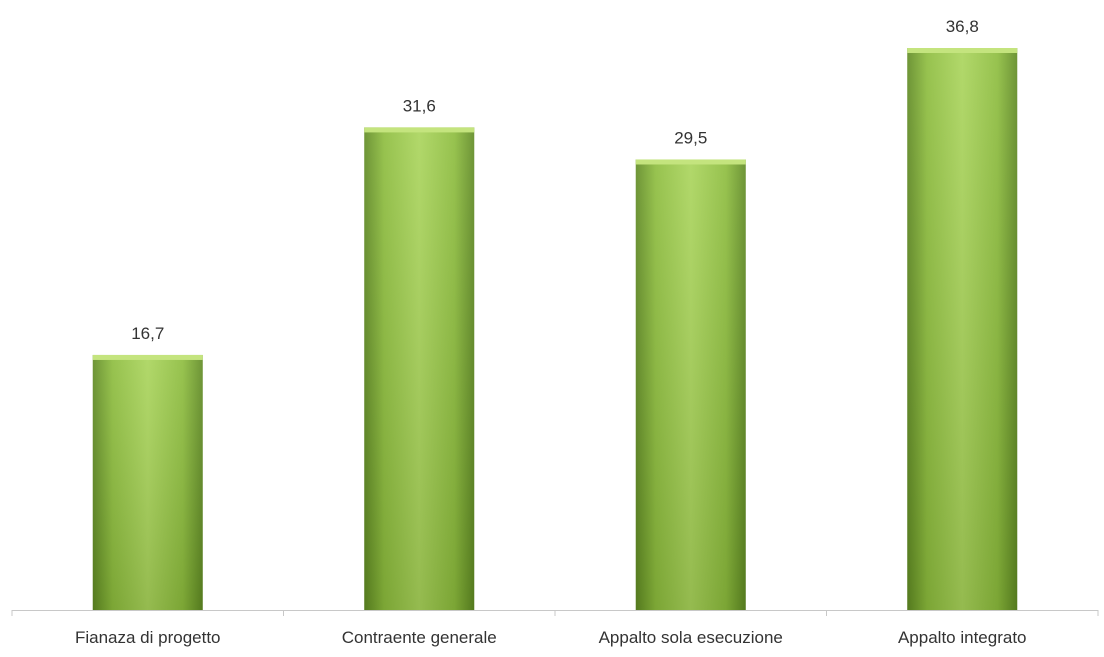 Image resolution: width=1104 pixels, height=657 pixels. Describe the element at coordinates (147, 333) in the screenshot. I see `data-label: 16,7` at that location.